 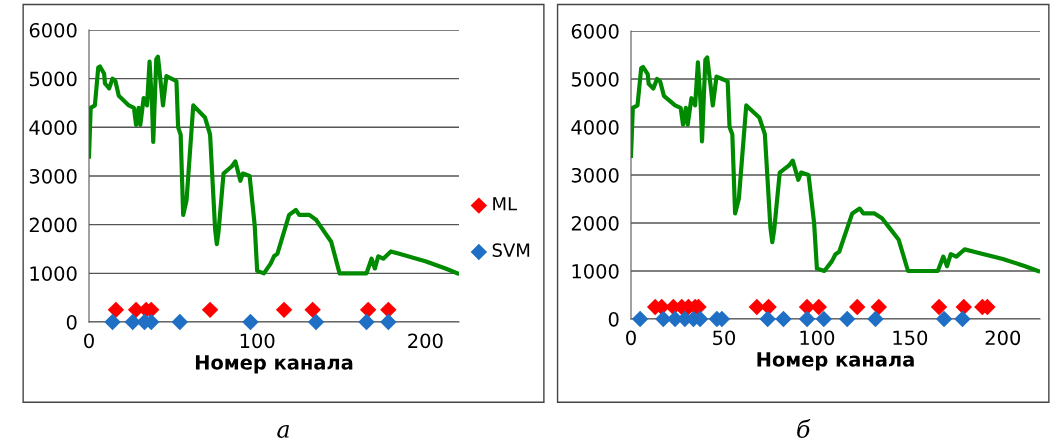 What do you see at coordinates (283, 431) in the screenshot?
I see `text: а` at bounding box center [283, 431].